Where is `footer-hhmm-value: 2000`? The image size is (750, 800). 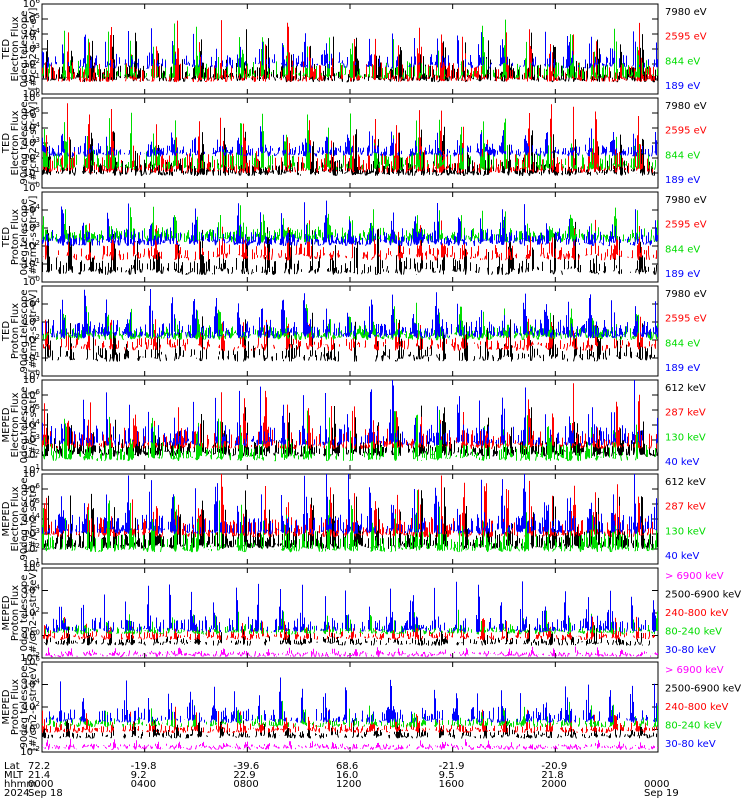 footer-hhmm-value: 2000 is located at coordinates (553, 784).